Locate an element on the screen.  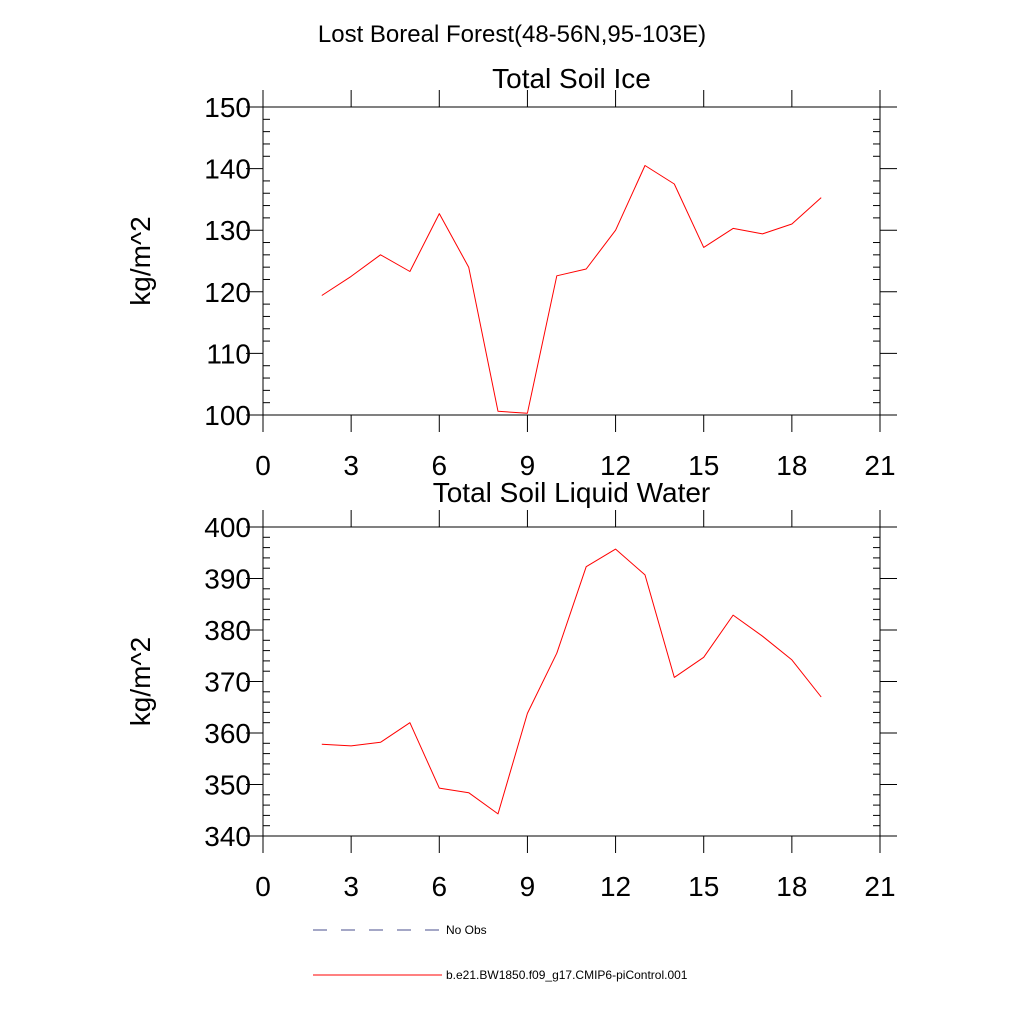
chart2-x-tick-label: 0 is located at coordinates (263, 886).